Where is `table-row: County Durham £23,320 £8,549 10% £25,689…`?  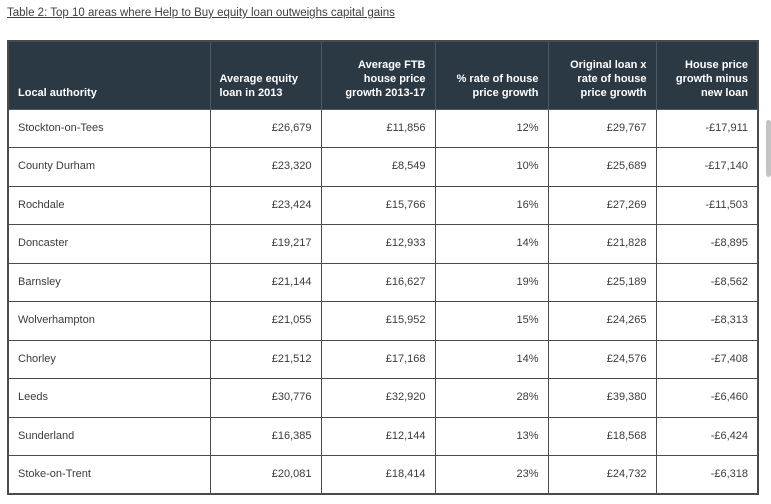
table-row: County Durham £23,320 £8,549 10% £25,689… is located at coordinates (383, 167).